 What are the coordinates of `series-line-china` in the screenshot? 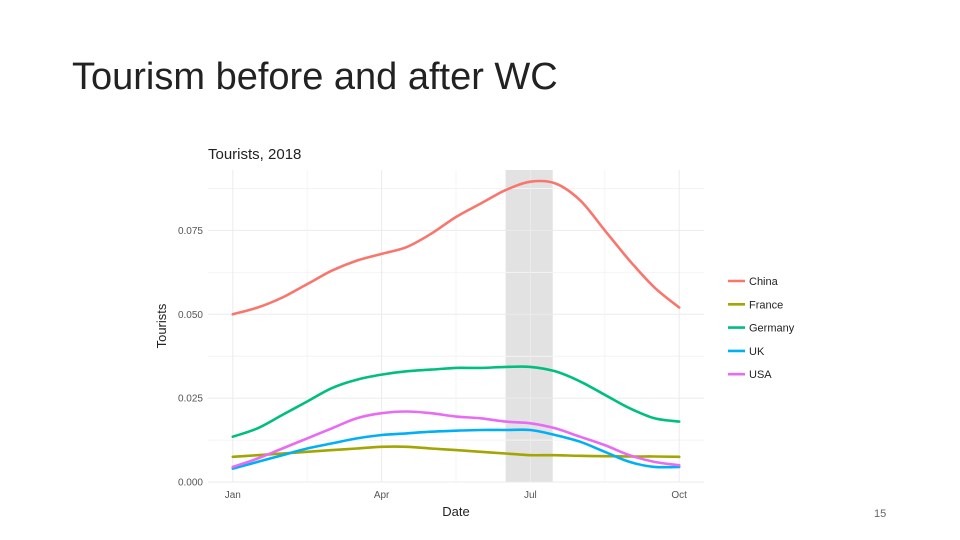 It's located at (456, 247).